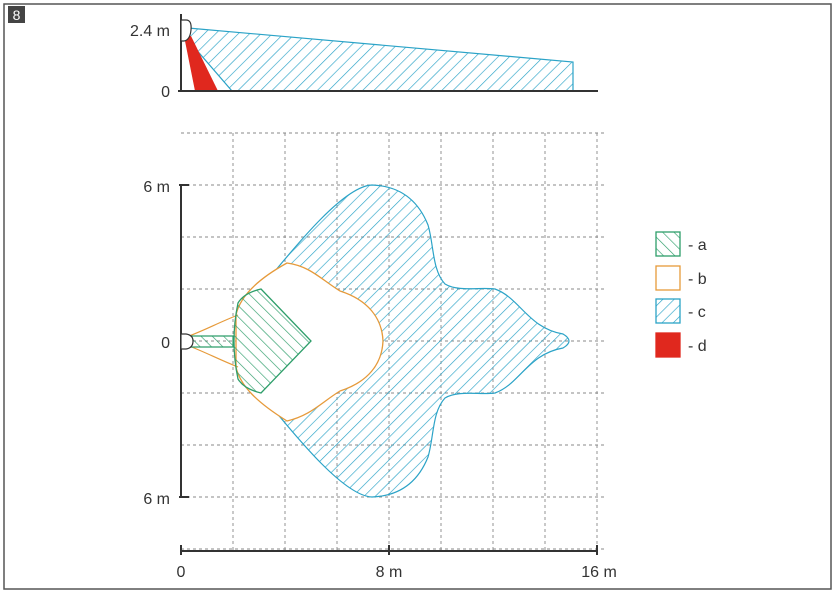  I want to click on figure-number-badge: 8, so click(16, 14).